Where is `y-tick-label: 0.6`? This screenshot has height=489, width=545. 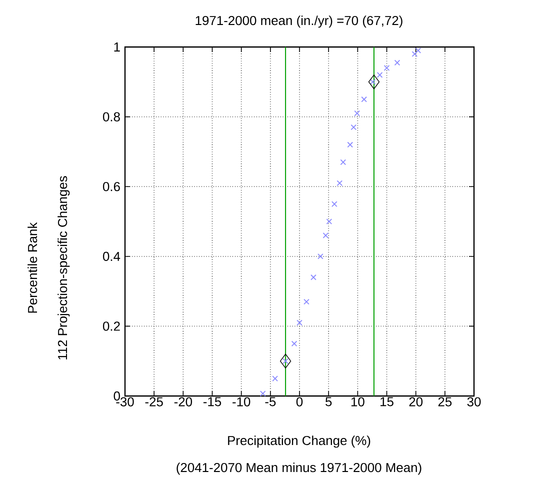
y-tick-label: 0.6 is located at coordinates (111, 187).